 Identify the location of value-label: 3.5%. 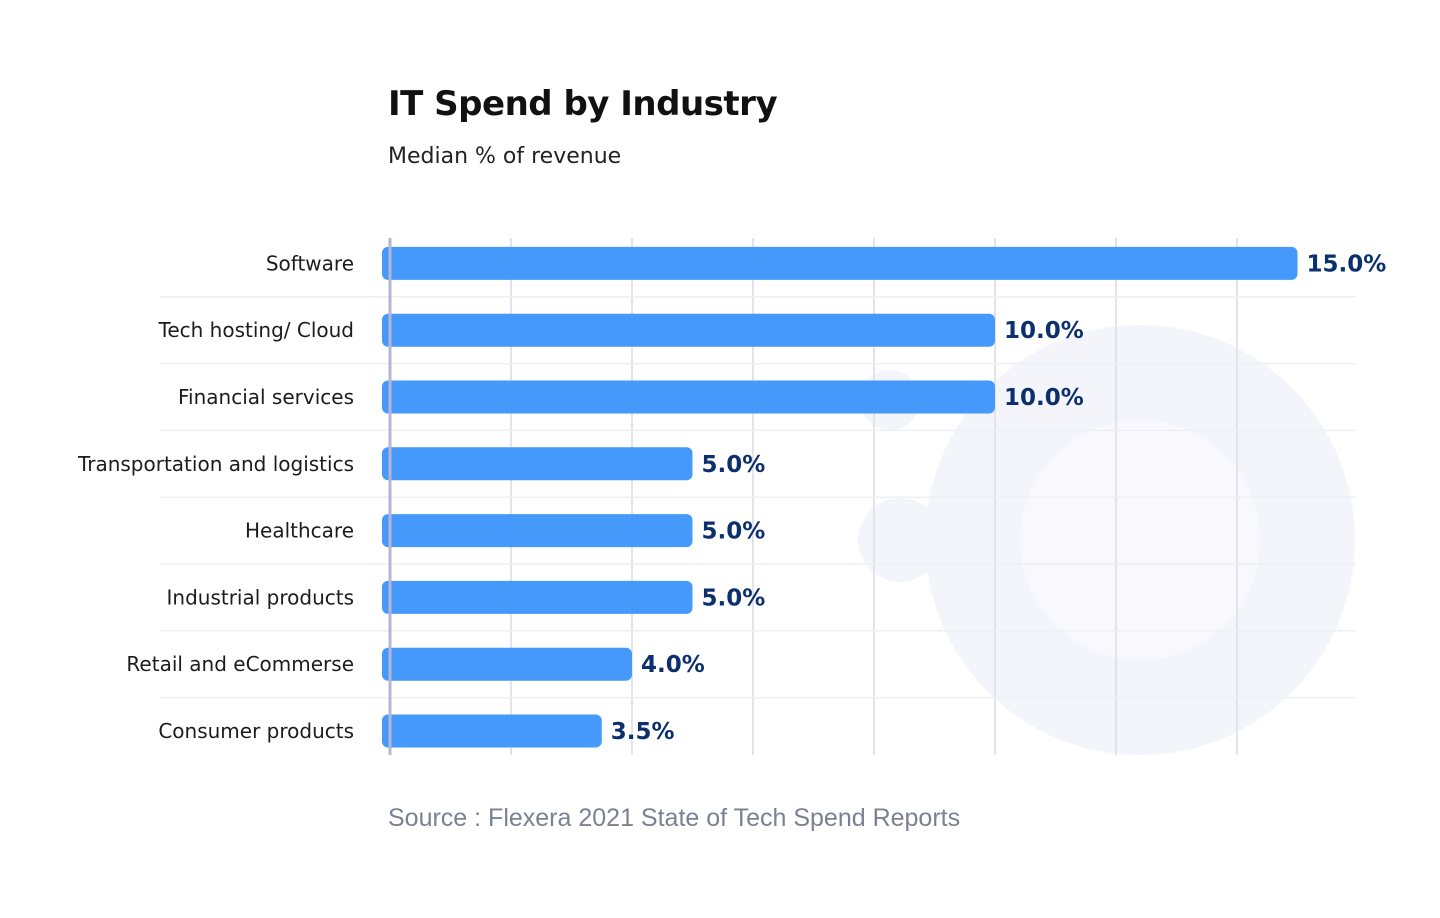
(643, 732).